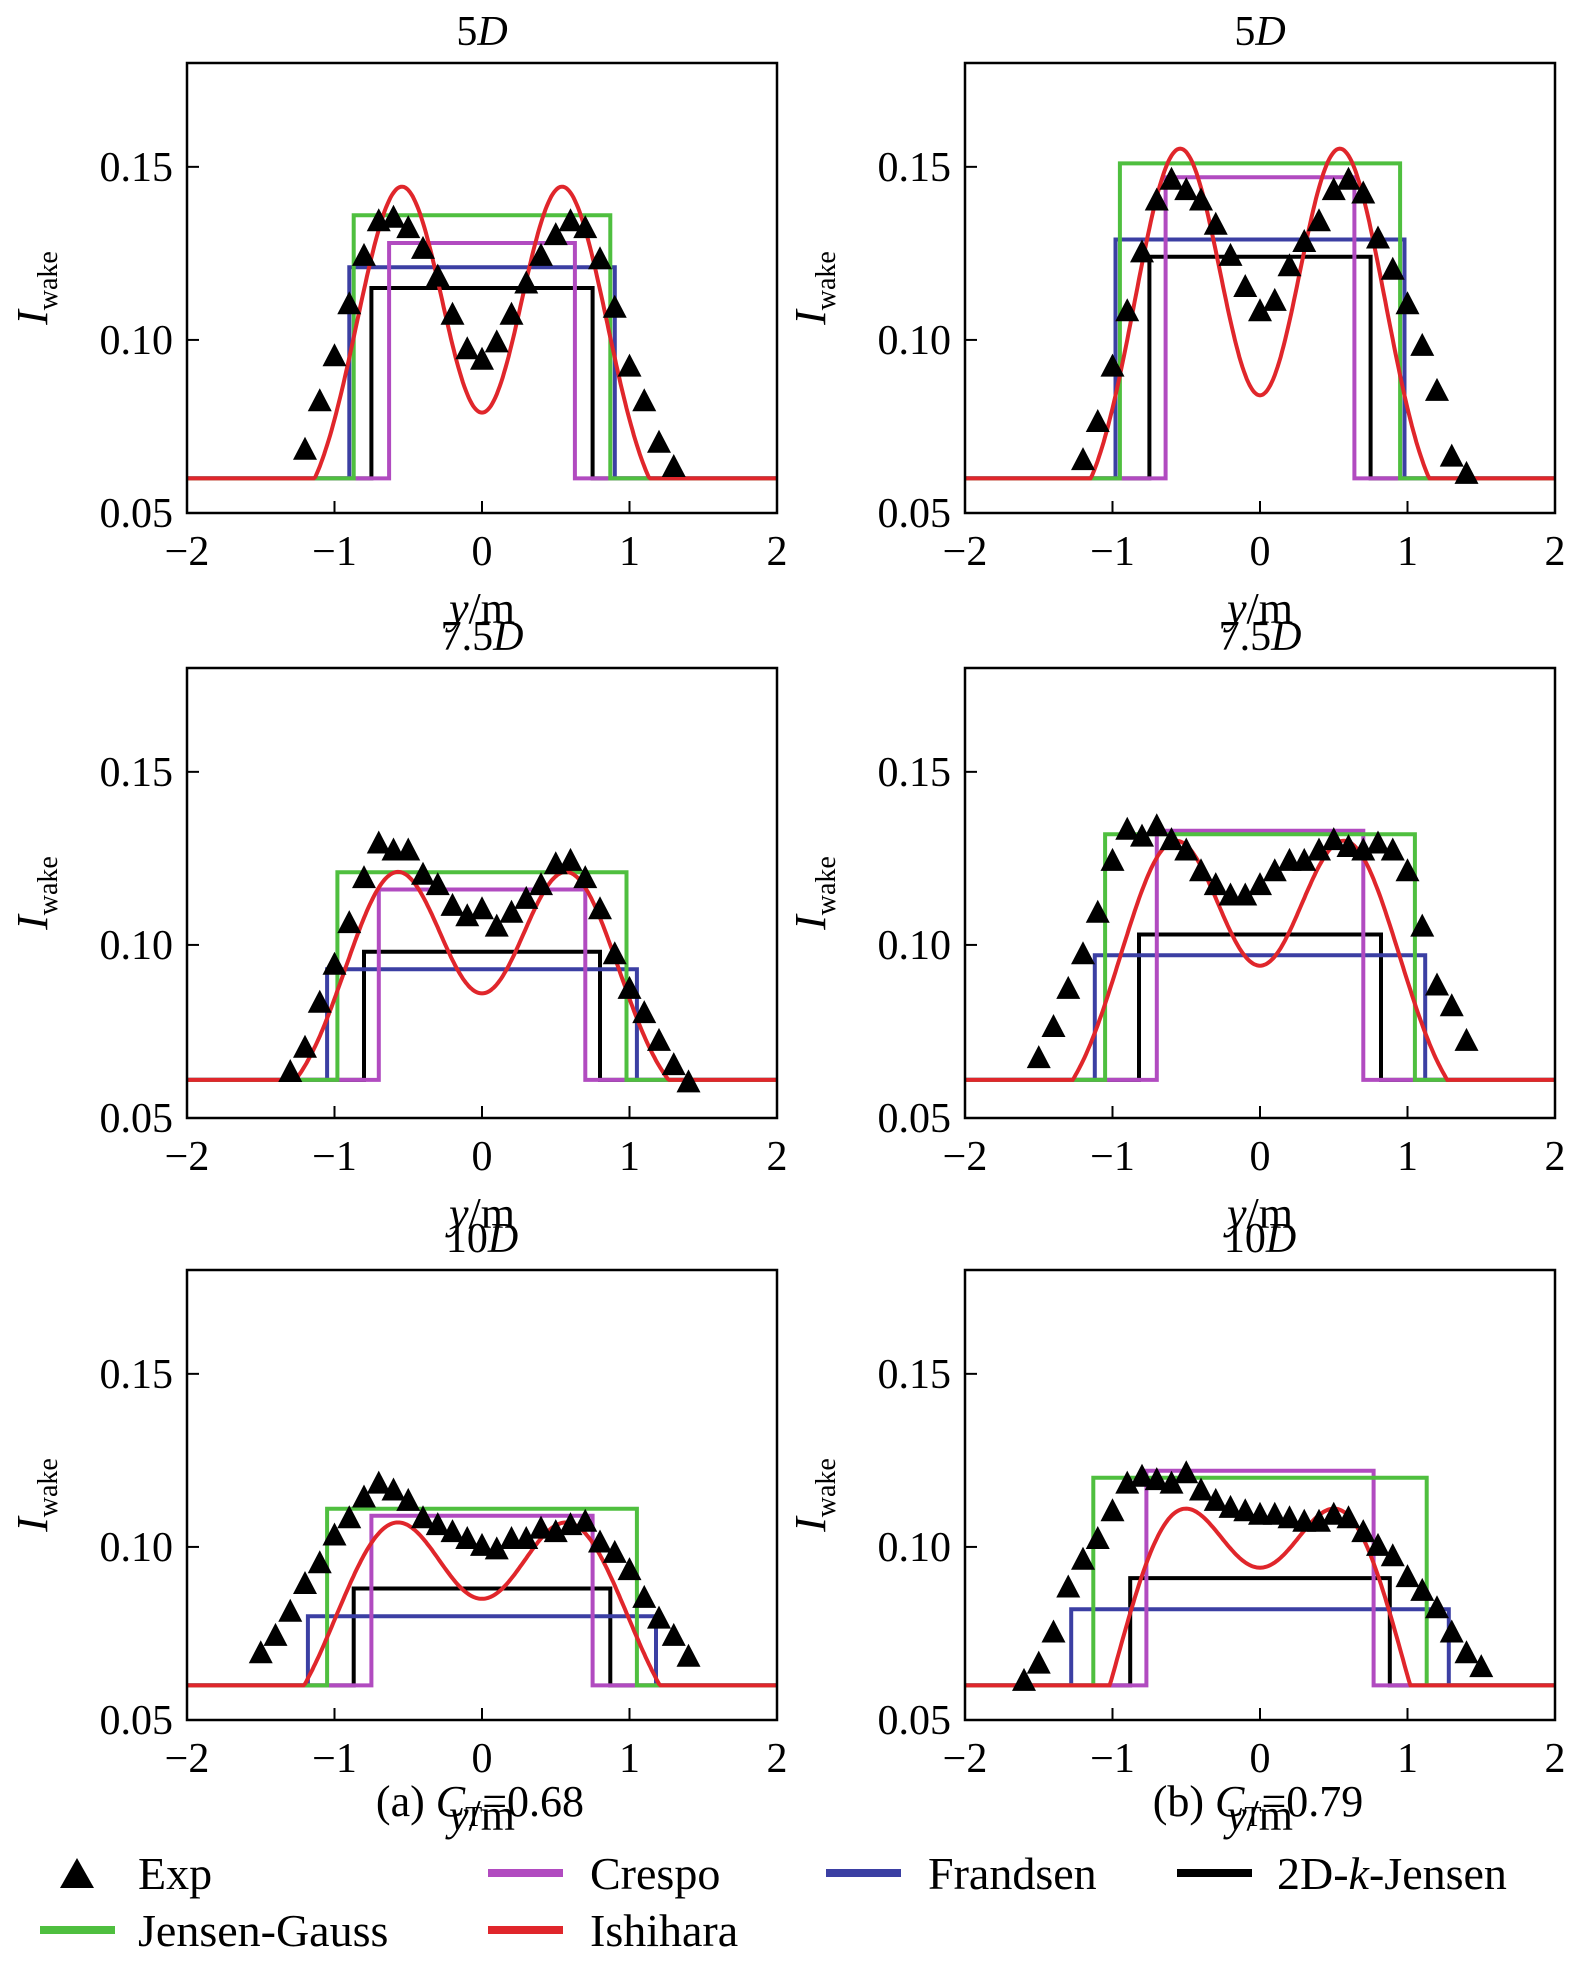 This screenshot has width=1575, height=1966. Describe the element at coordinates (136, 1873) in the screenshot. I see `legend-item-exp: Exp` at that location.